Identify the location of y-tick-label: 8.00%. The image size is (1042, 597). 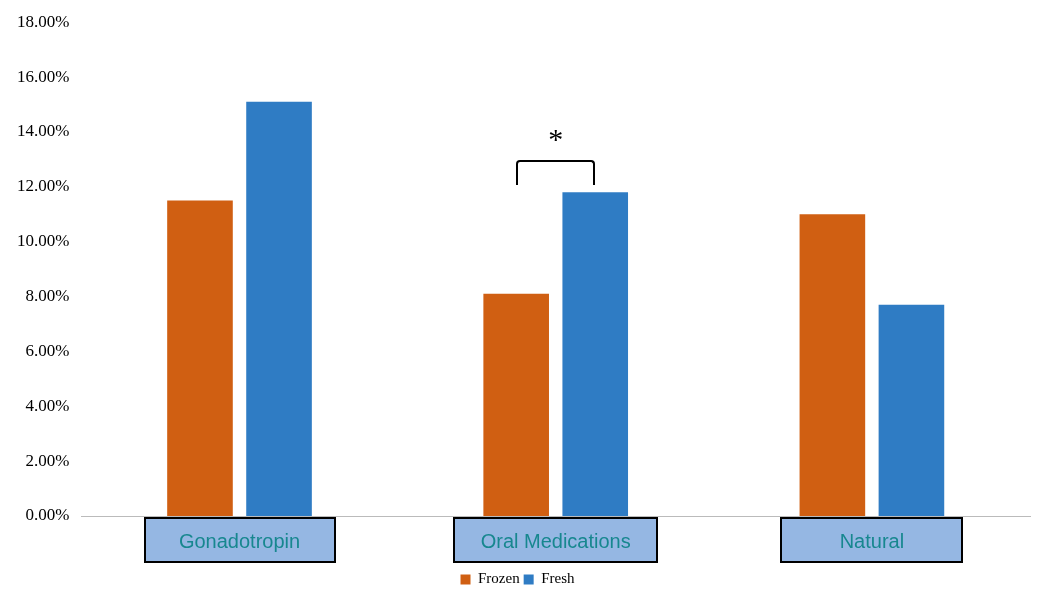
(47, 295).